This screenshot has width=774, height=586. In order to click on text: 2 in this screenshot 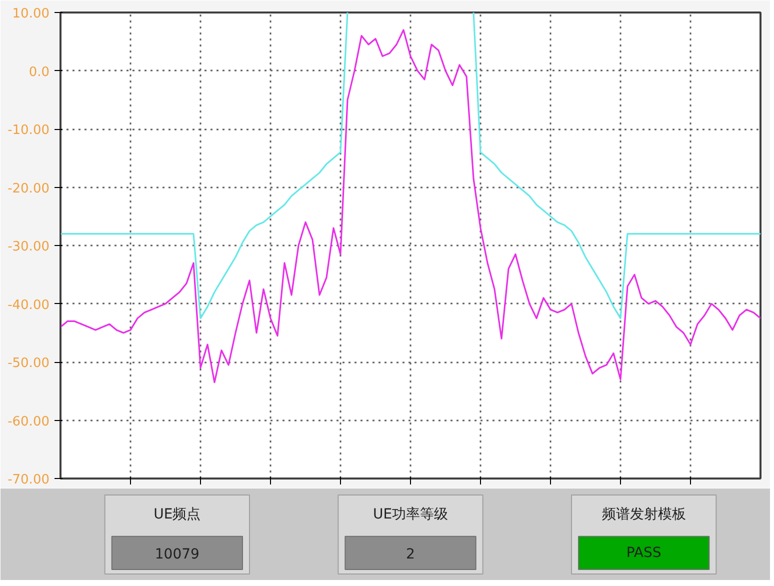, I will do `click(410, 554)`.